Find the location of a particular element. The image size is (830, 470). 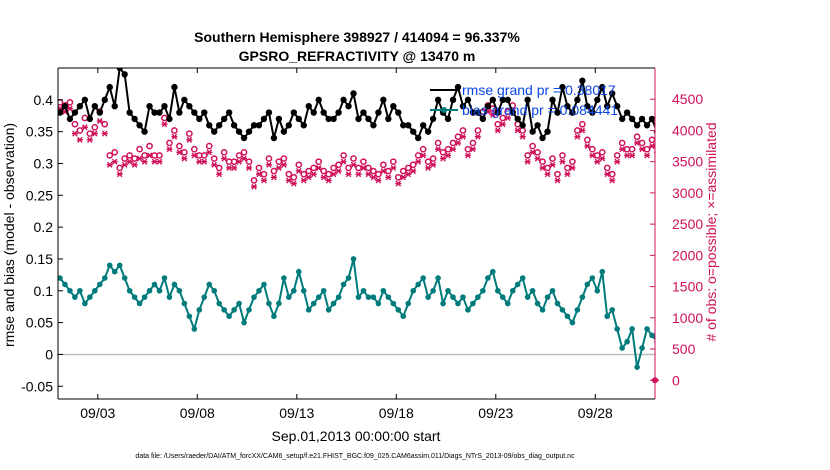

y-tick-label: -0.05 is located at coordinates (37, 386).